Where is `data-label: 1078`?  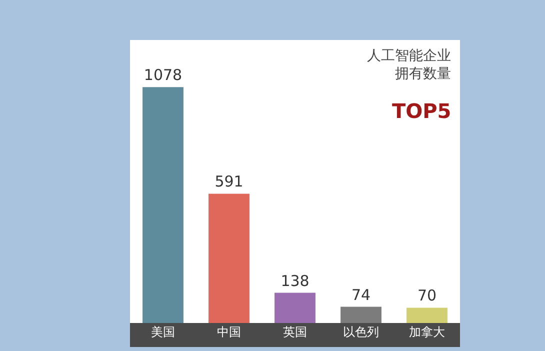 data-label: 1078 is located at coordinates (163, 75).